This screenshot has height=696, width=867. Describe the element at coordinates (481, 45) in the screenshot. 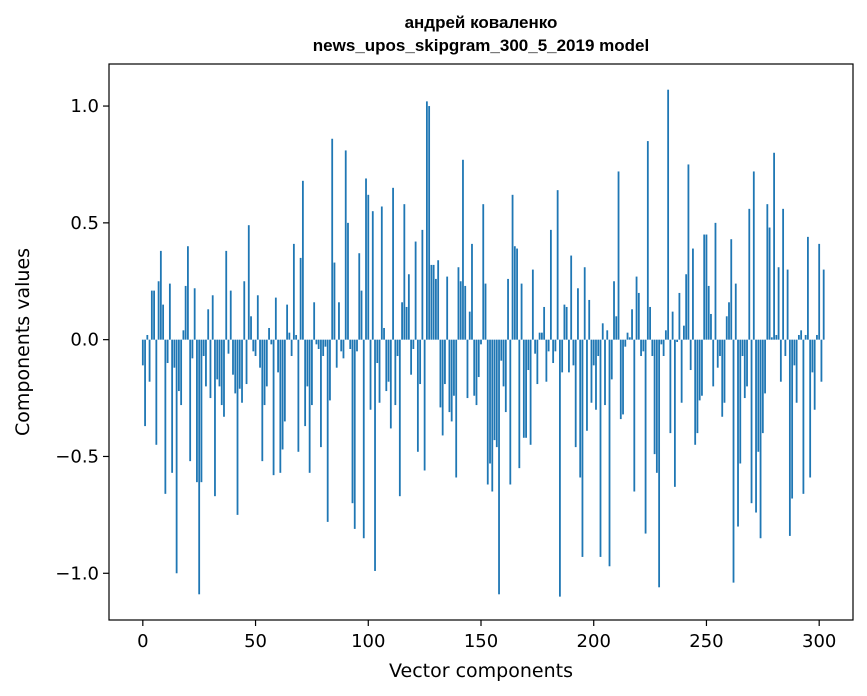

I see `chart-title-line2: news_upos_skipgram_300_5_2019 model` at that location.